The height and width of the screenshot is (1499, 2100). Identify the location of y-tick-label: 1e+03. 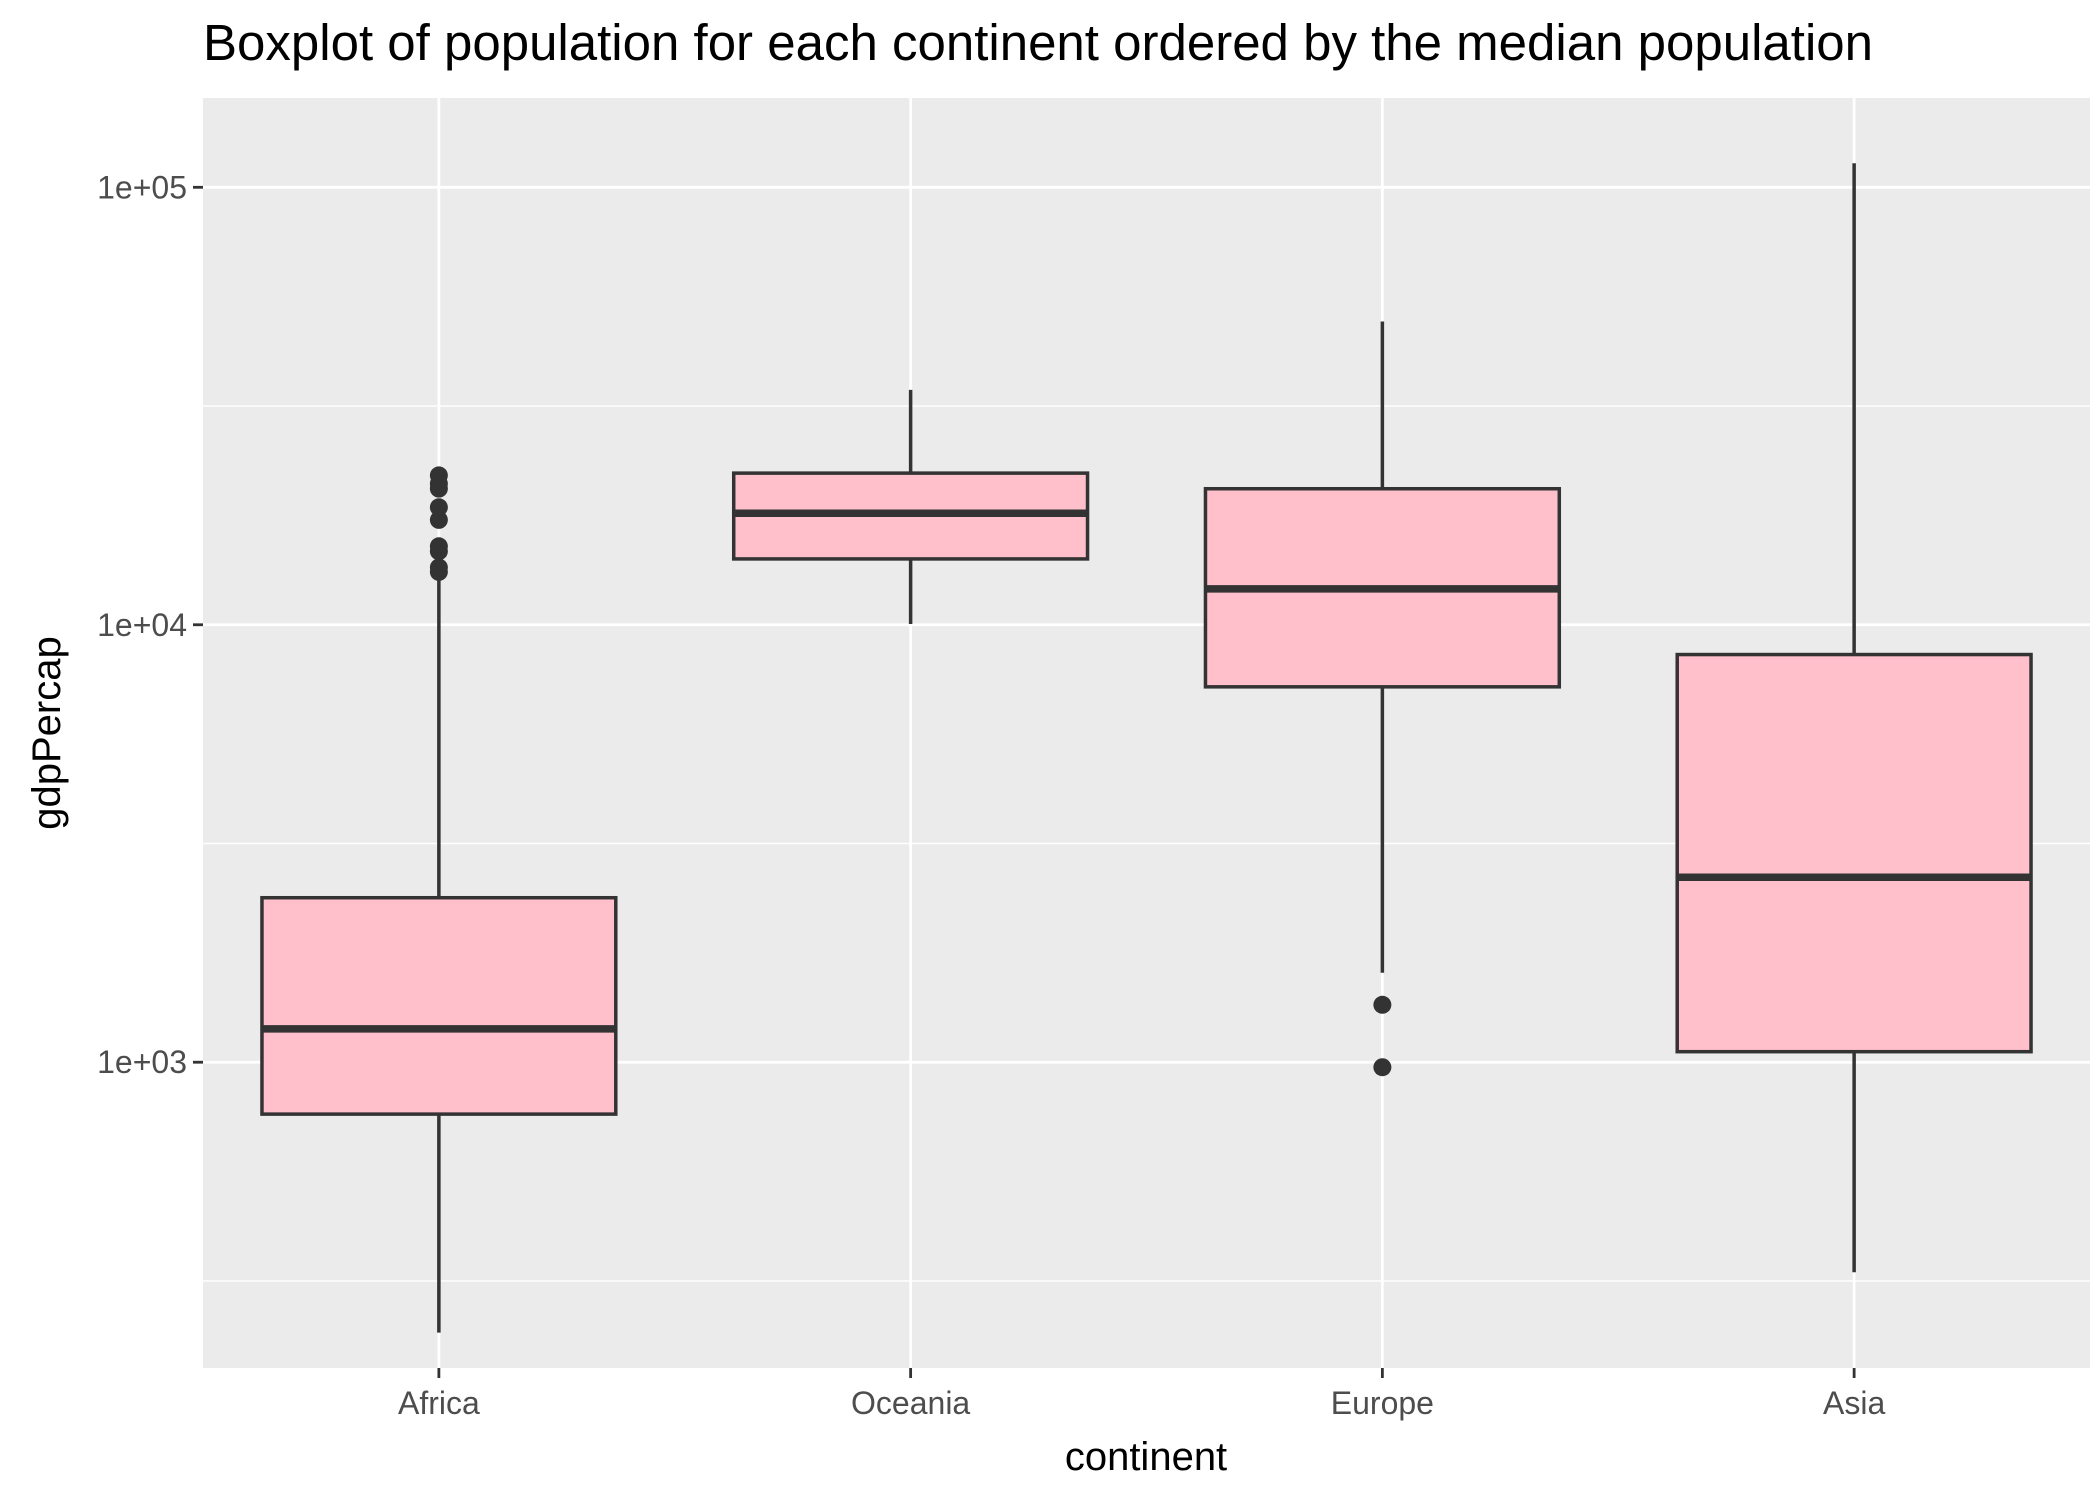
(142, 1062).